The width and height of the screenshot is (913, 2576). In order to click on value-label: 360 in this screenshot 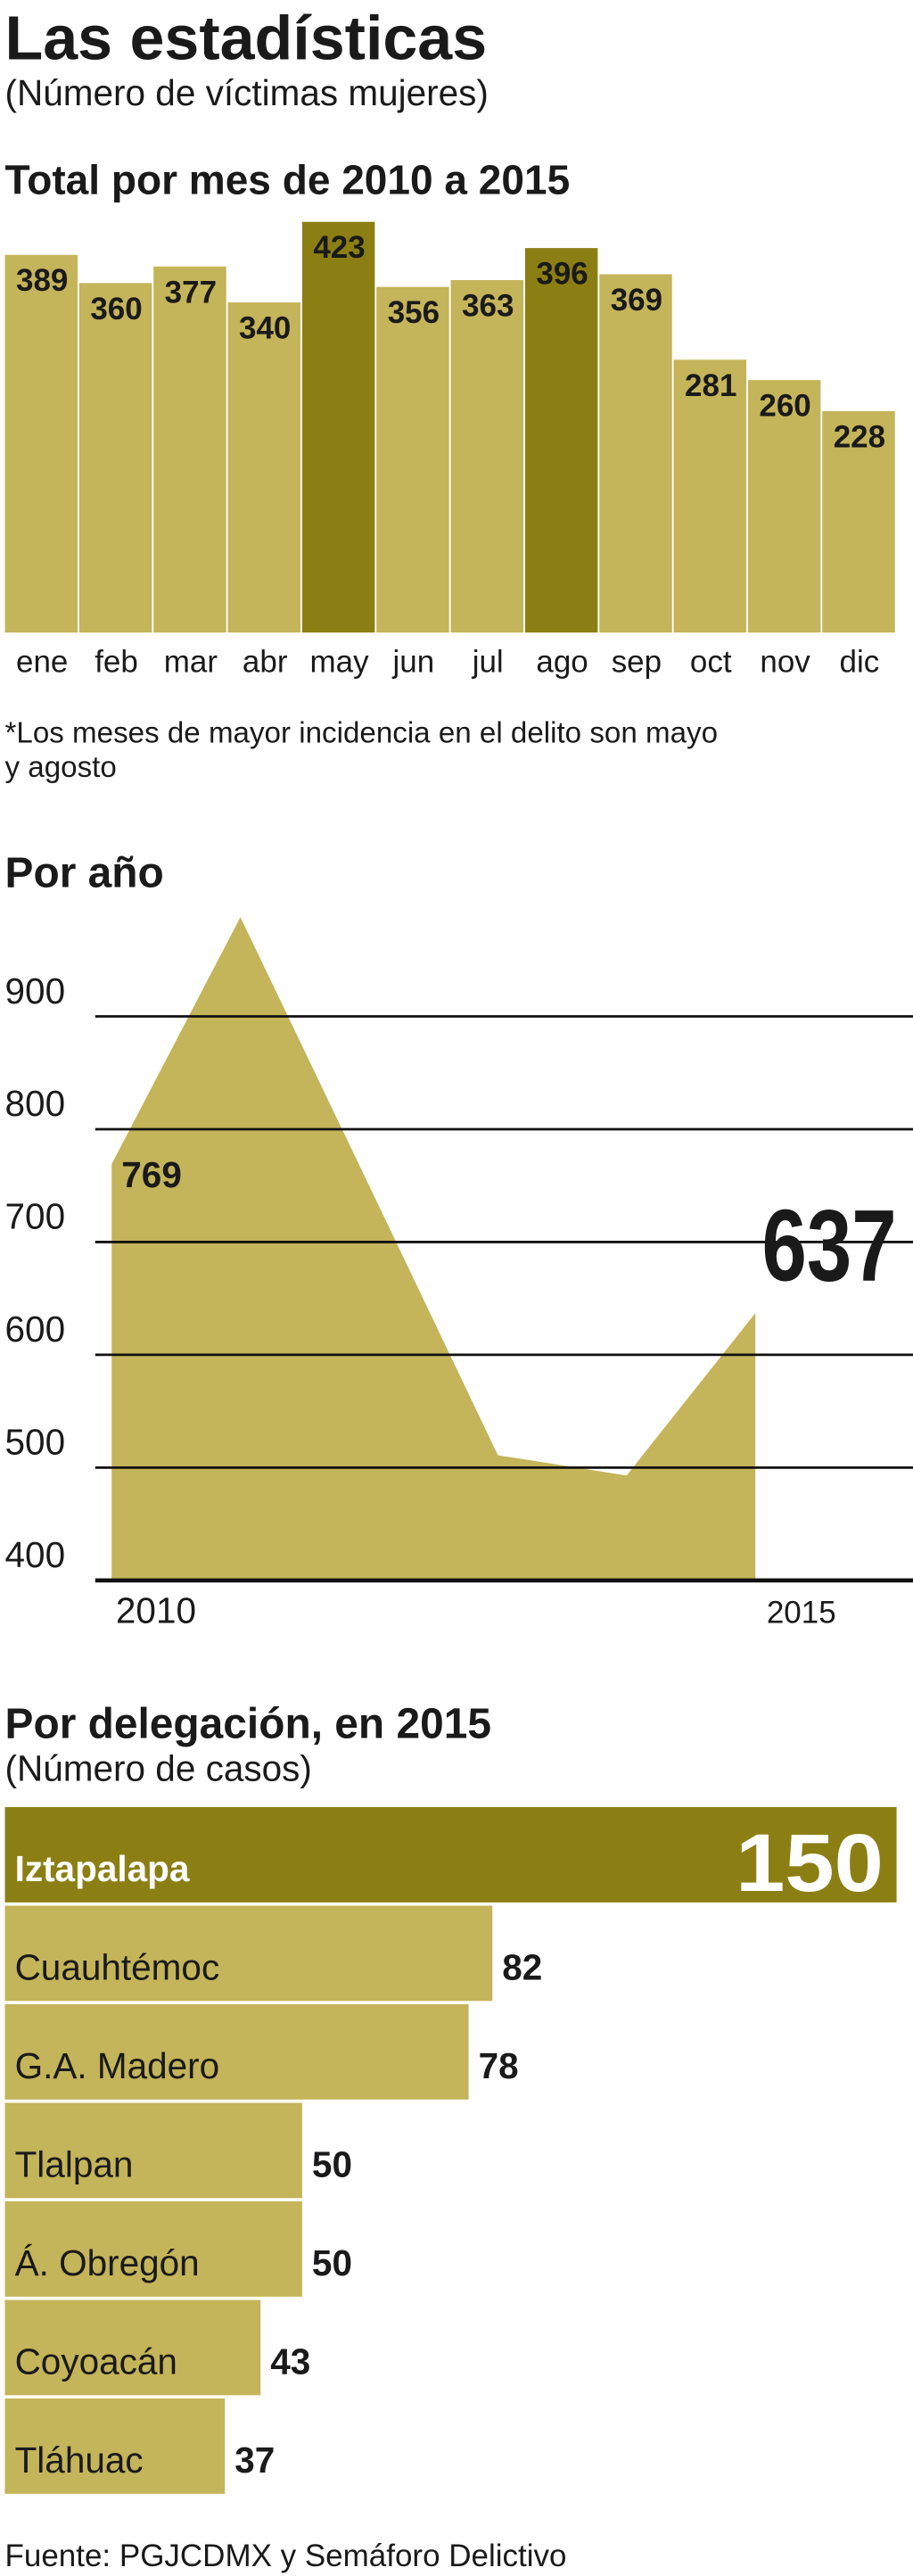, I will do `click(116, 309)`.